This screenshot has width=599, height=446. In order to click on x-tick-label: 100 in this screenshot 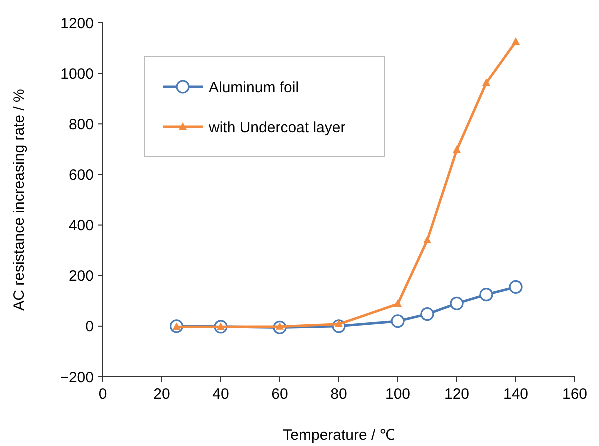, I will do `click(398, 394)`.